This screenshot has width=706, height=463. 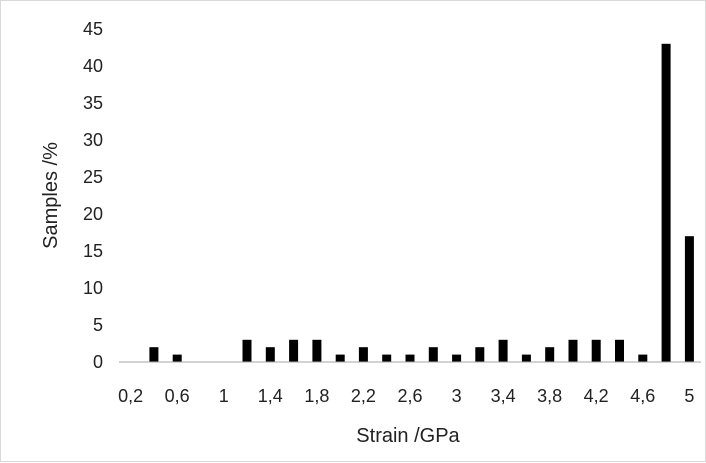 What do you see at coordinates (408, 436) in the screenshot?
I see `x-axis-title: Strain /GPa` at bounding box center [408, 436].